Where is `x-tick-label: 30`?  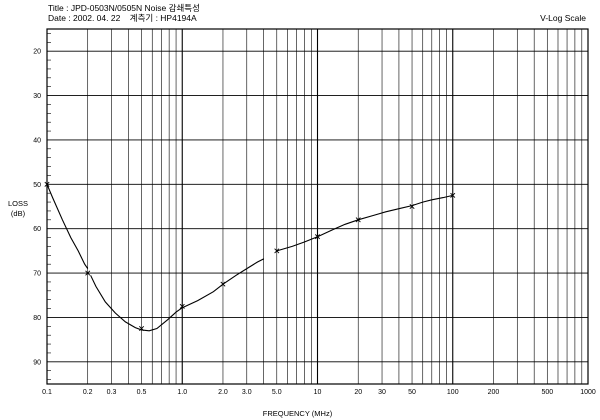 x-tick-label: 30 is located at coordinates (382, 392).